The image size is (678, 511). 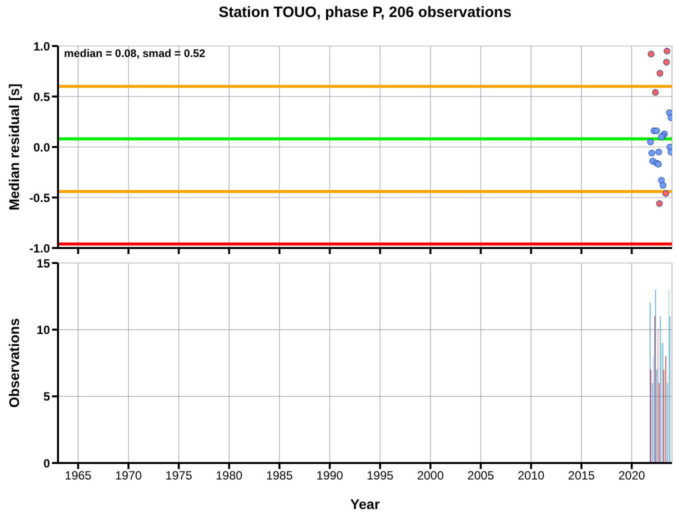 What do you see at coordinates (330, 475) in the screenshot?
I see `x-tick-label: 1990` at bounding box center [330, 475].